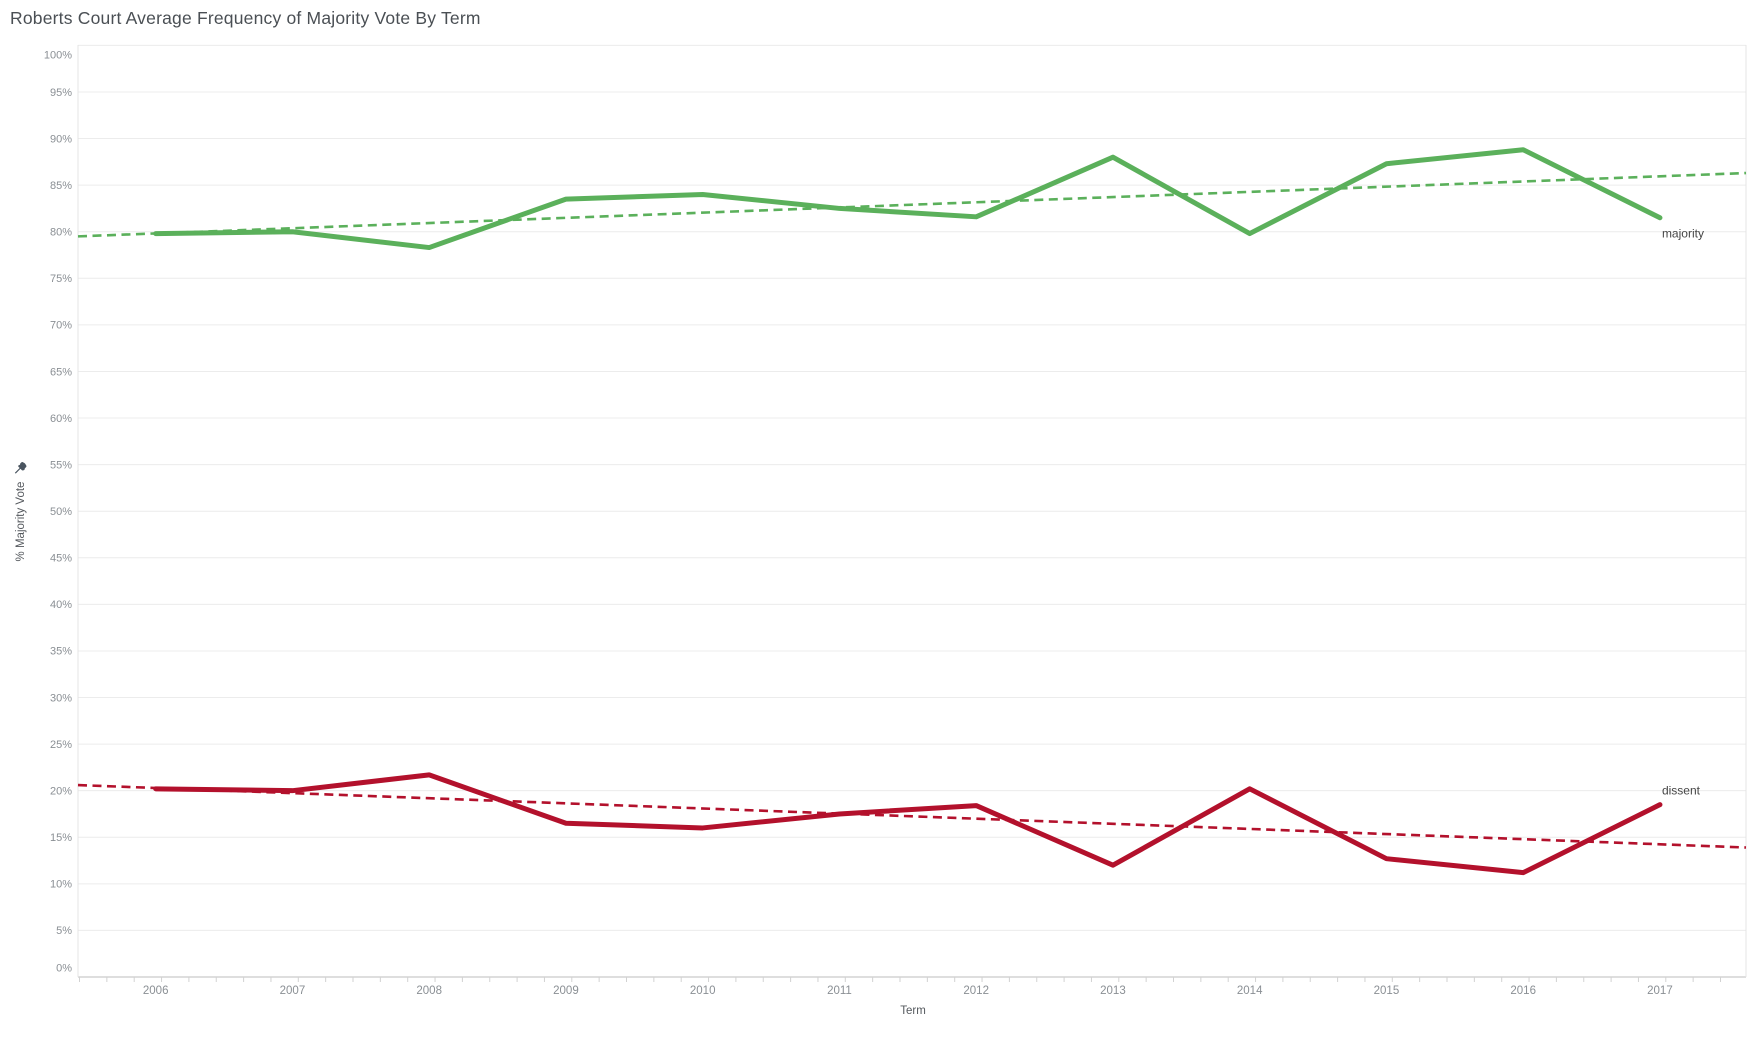  What do you see at coordinates (61, 791) in the screenshot?
I see `y-axis-tick-label-20: 20%` at bounding box center [61, 791].